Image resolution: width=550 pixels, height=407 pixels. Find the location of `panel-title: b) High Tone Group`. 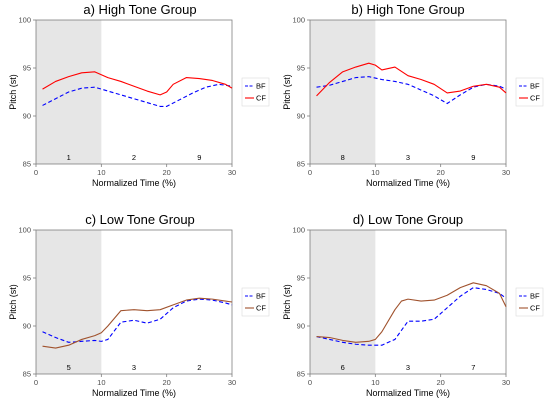

panel-title: b) High Tone Group is located at coordinates (407, 9).